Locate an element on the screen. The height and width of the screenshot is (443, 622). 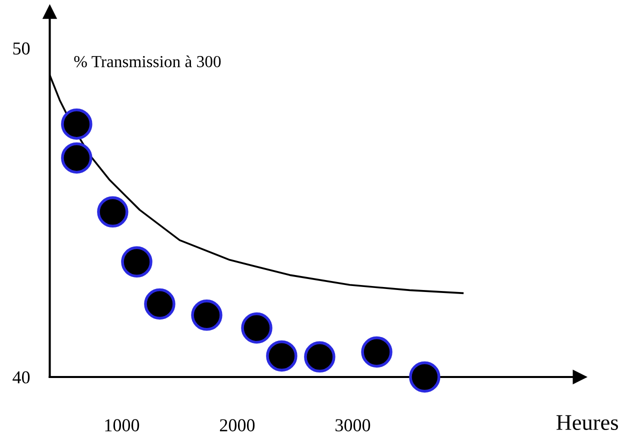
y-tick-label: 50 is located at coordinates (21, 48).